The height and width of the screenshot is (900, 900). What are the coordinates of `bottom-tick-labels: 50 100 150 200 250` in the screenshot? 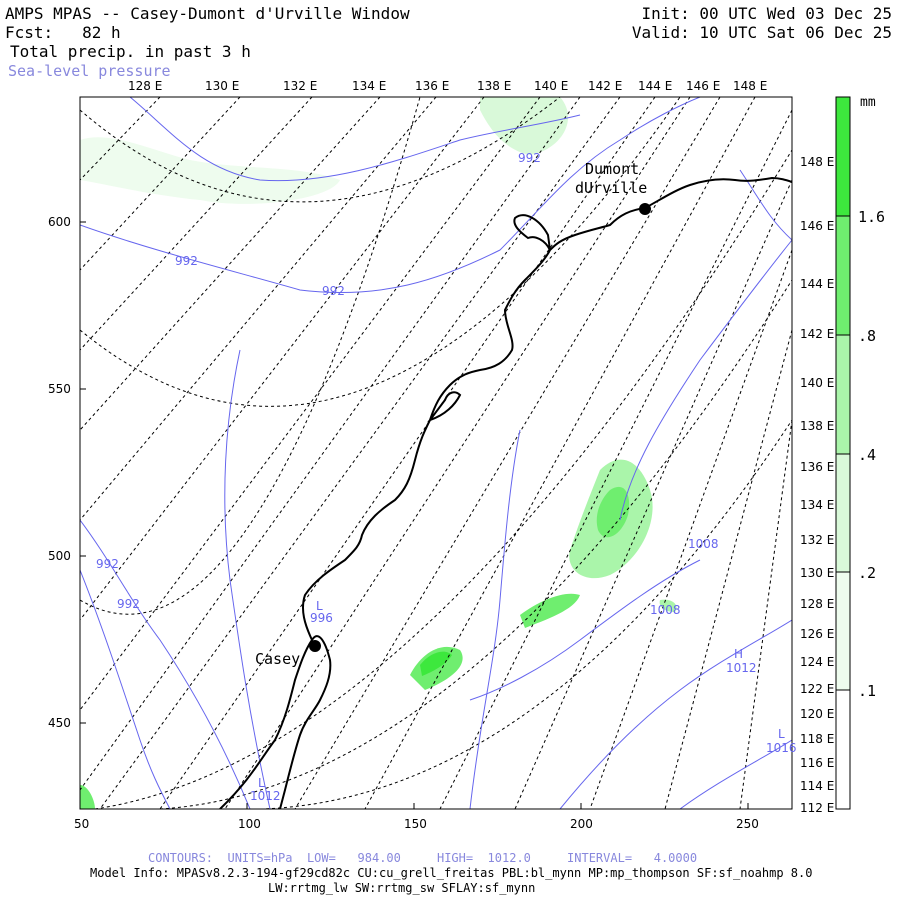 It's located at (416, 824).